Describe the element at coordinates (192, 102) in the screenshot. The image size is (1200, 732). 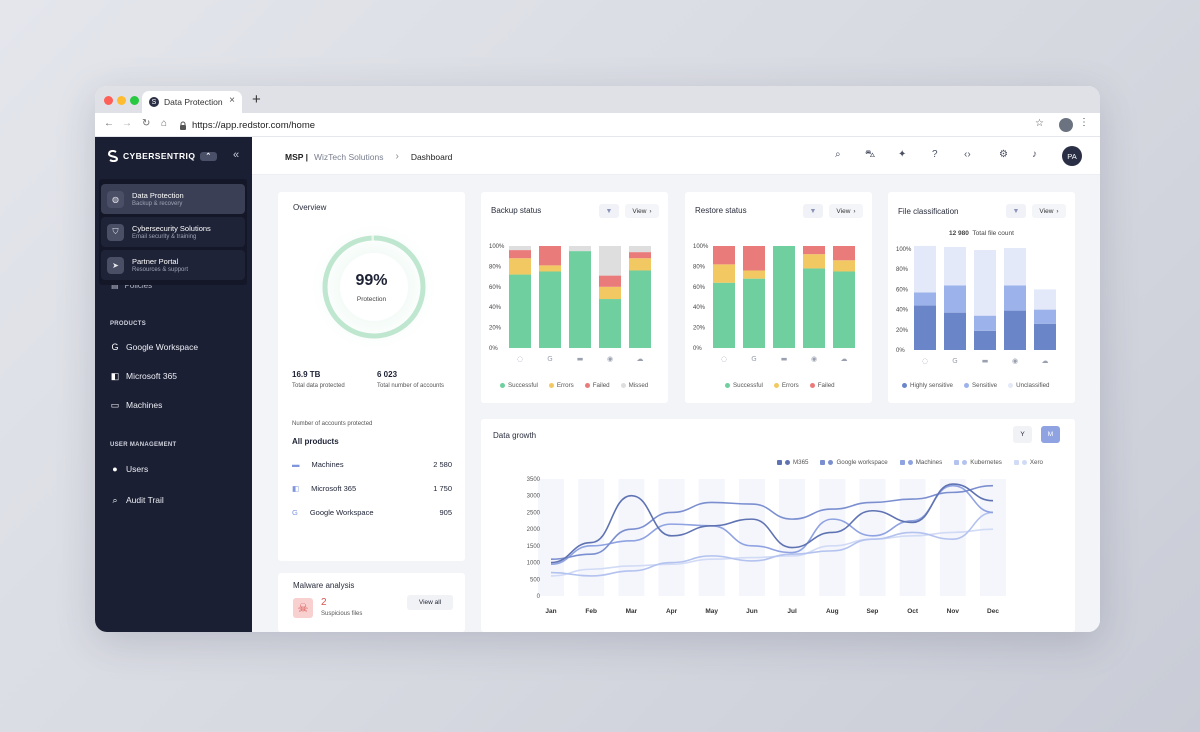
I see `browser-tab: S Data Protection ×` at that location.